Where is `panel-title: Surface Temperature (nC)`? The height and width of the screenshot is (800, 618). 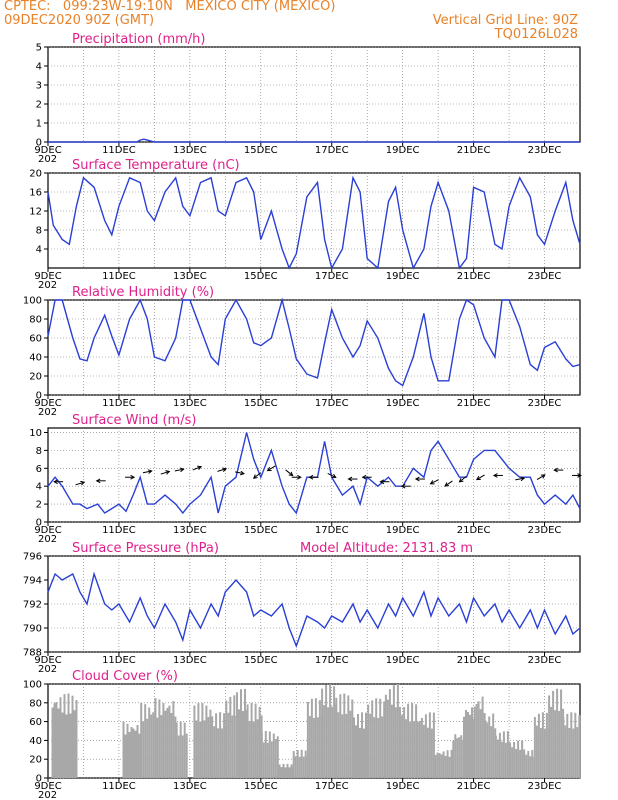
panel-title: Surface Temperature (nC) is located at coordinates (156, 165).